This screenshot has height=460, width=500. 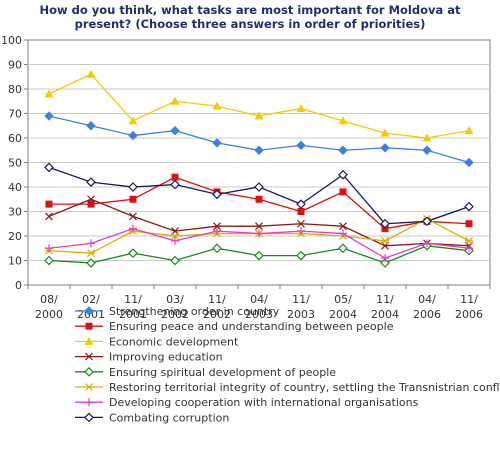 I want to click on x-tick-label: 2001, so click(x=133, y=314).